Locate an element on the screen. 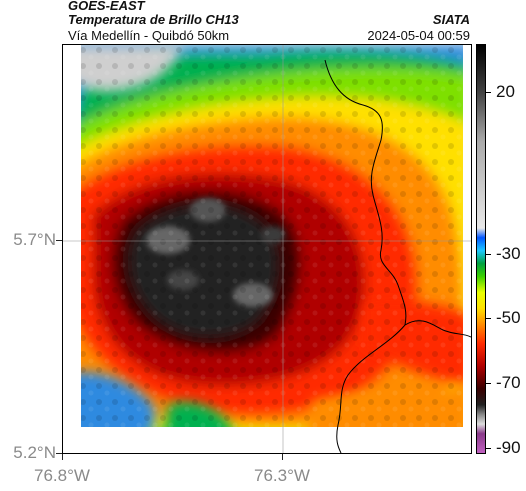  y-tick-label: 5.7°N is located at coordinates (34, 239).